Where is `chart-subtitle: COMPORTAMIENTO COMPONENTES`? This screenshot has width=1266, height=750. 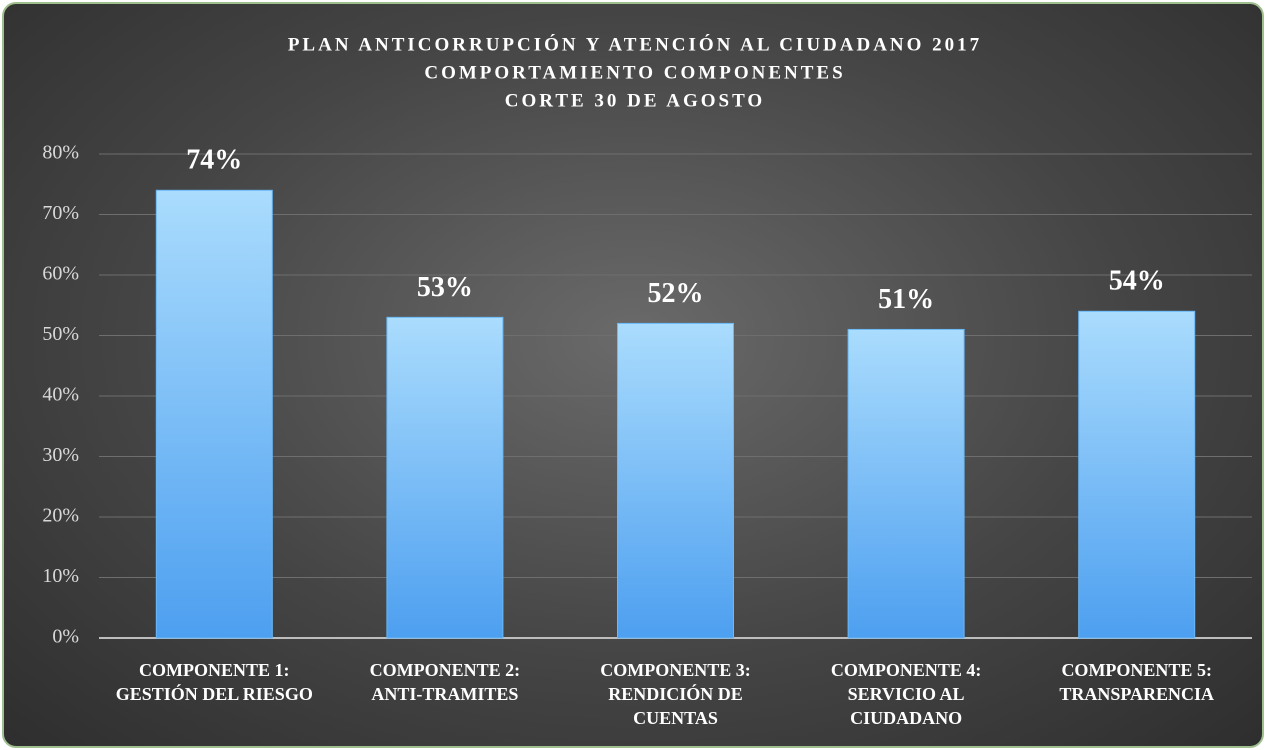
chart-subtitle: COMPORTAMIENTO COMPONENTES is located at coordinates (634, 72).